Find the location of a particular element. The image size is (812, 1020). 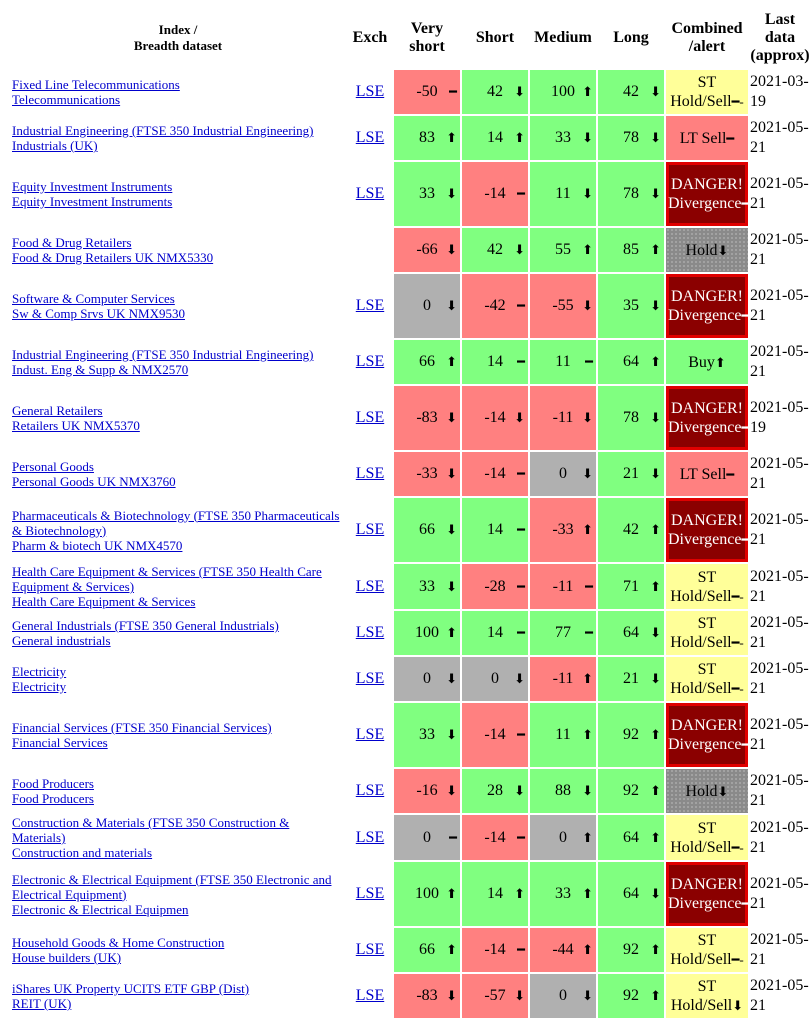

score-cell: -14 ⬇ is located at coordinates (495, 418).